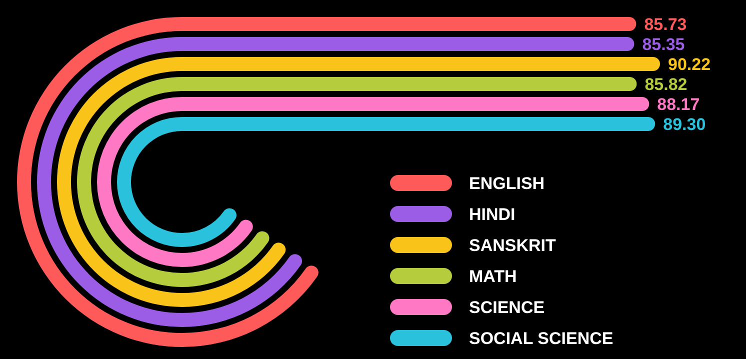 Image resolution: width=746 pixels, height=359 pixels. What do you see at coordinates (493, 276) in the screenshot?
I see `legend-label: MATH` at bounding box center [493, 276].